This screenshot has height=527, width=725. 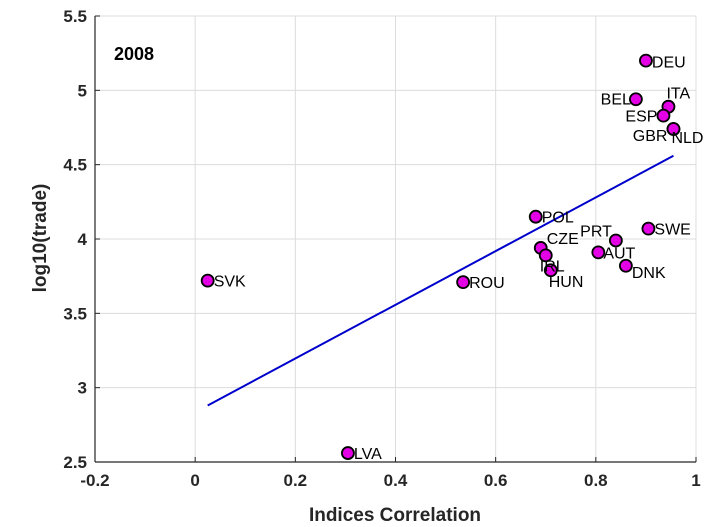 What do you see at coordinates (368, 454) in the screenshot?
I see `point-label-lva: LVA` at bounding box center [368, 454].